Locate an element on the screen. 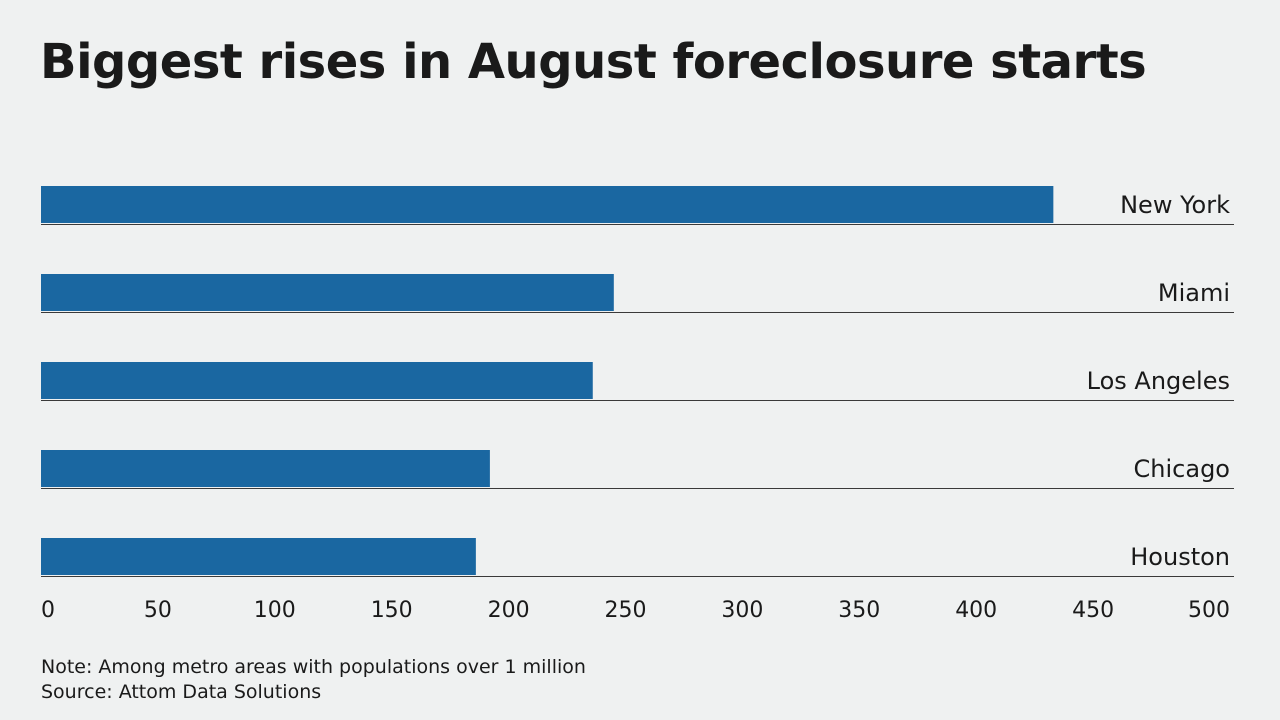 This screenshot has width=1280, height=720. x-tick-label: 50 is located at coordinates (158, 610).